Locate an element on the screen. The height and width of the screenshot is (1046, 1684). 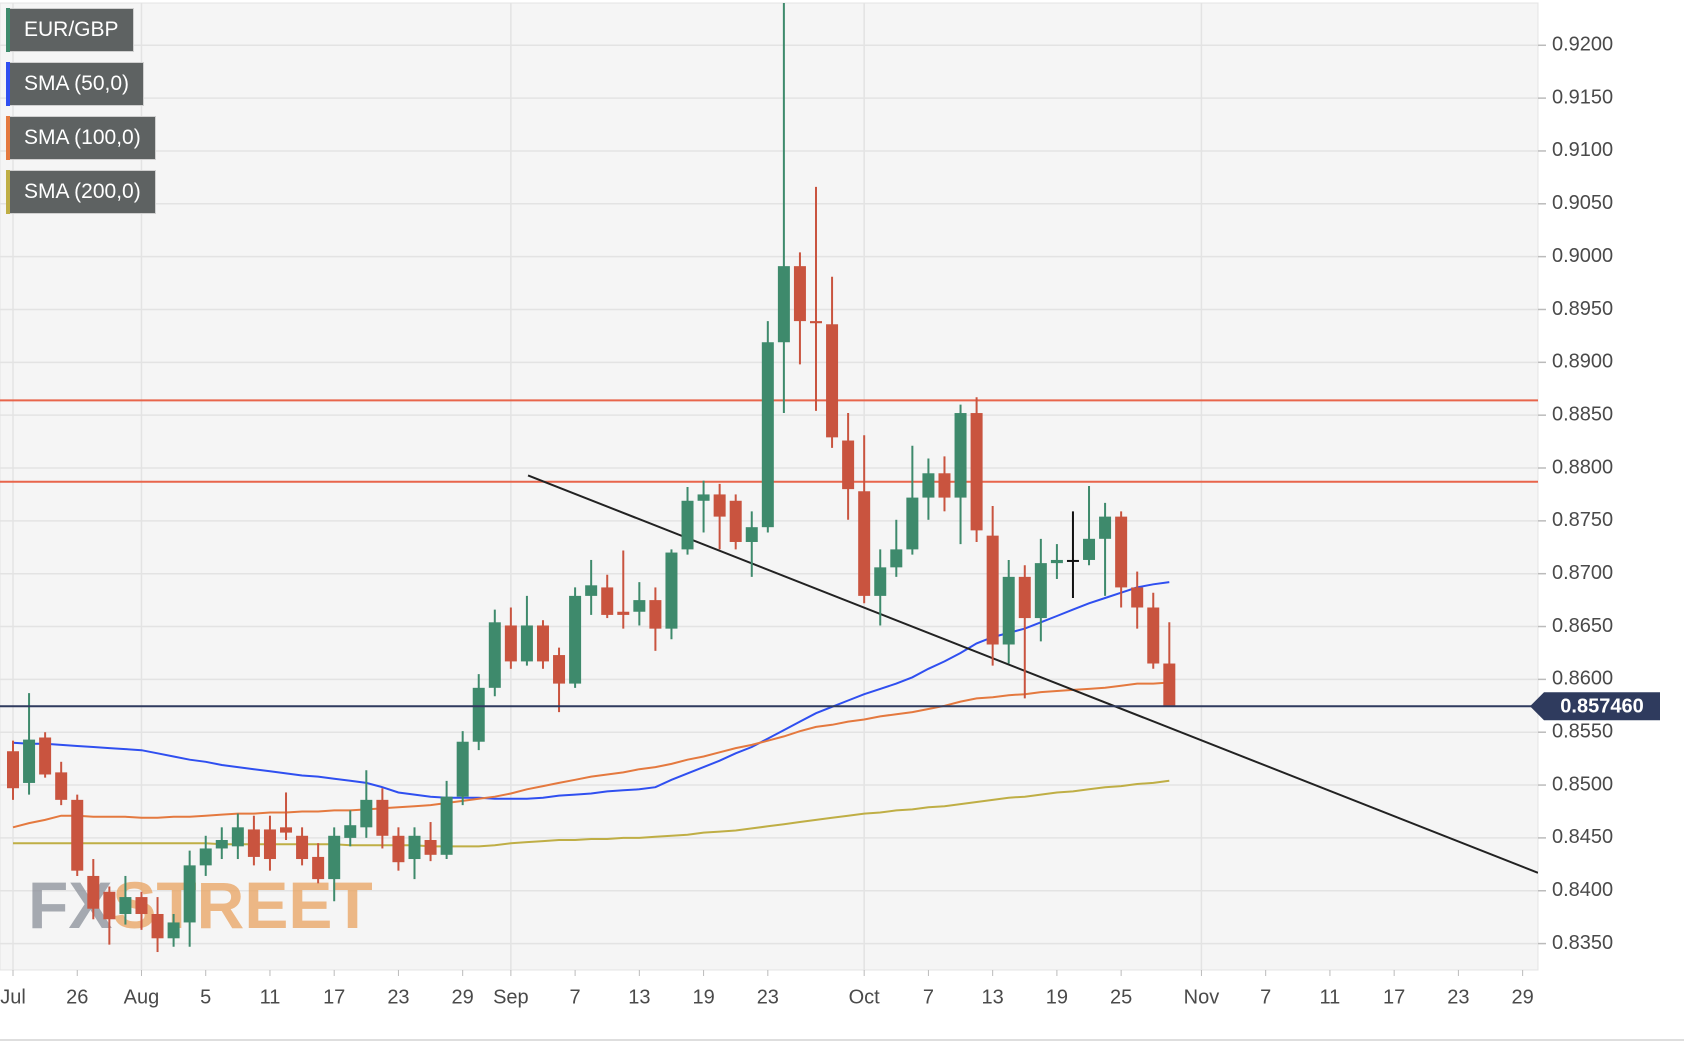
x-tick-label: Nov is located at coordinates (1202, 997).